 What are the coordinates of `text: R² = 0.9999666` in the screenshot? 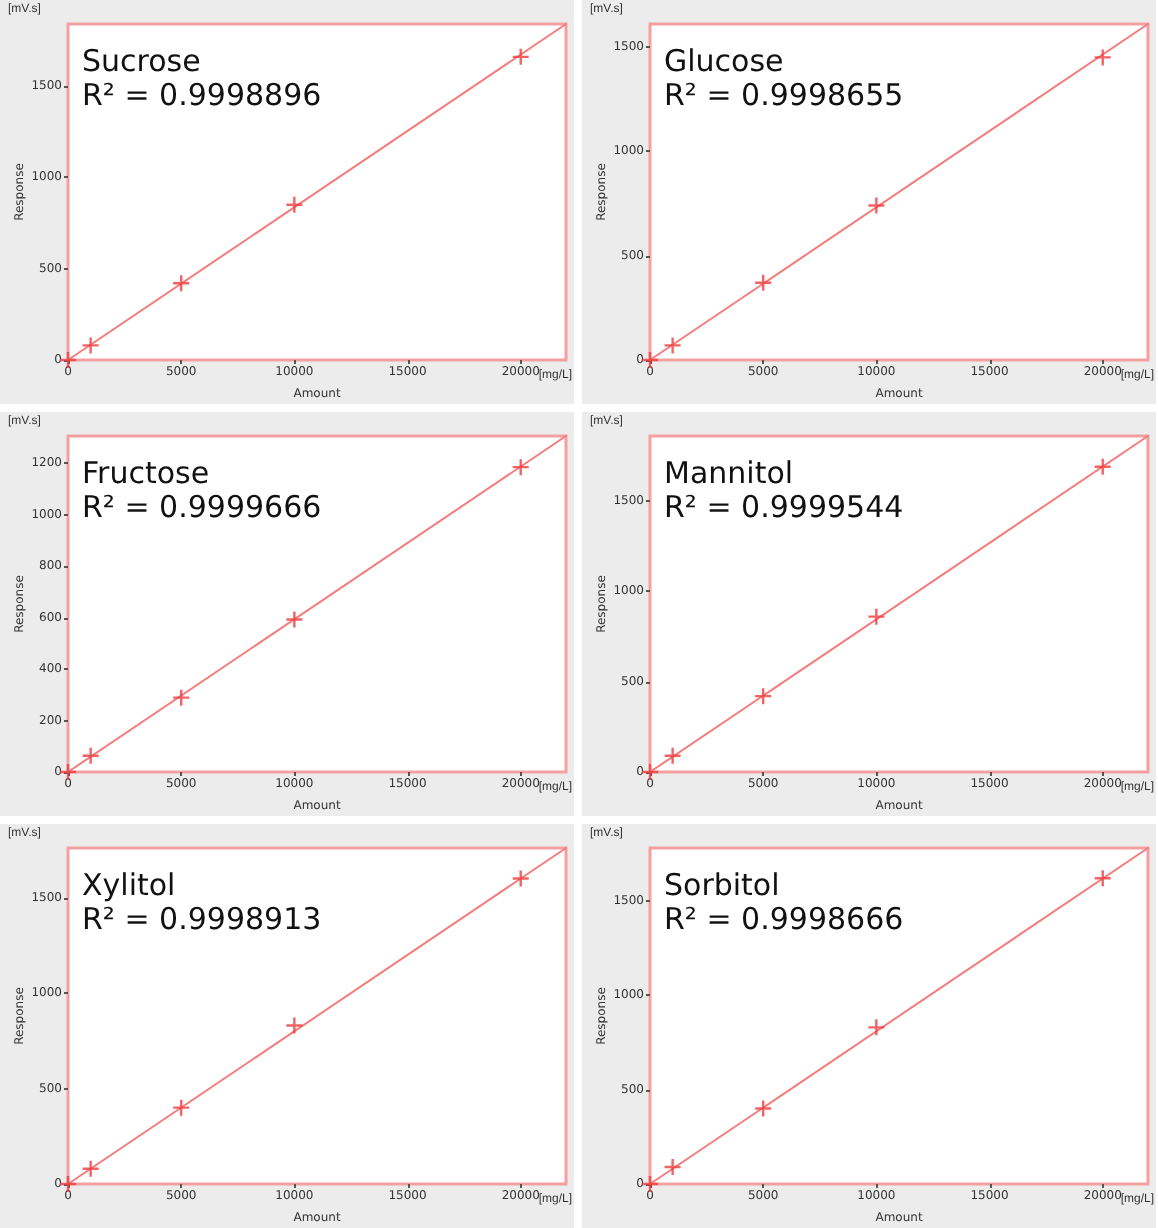 It's located at (202, 507).